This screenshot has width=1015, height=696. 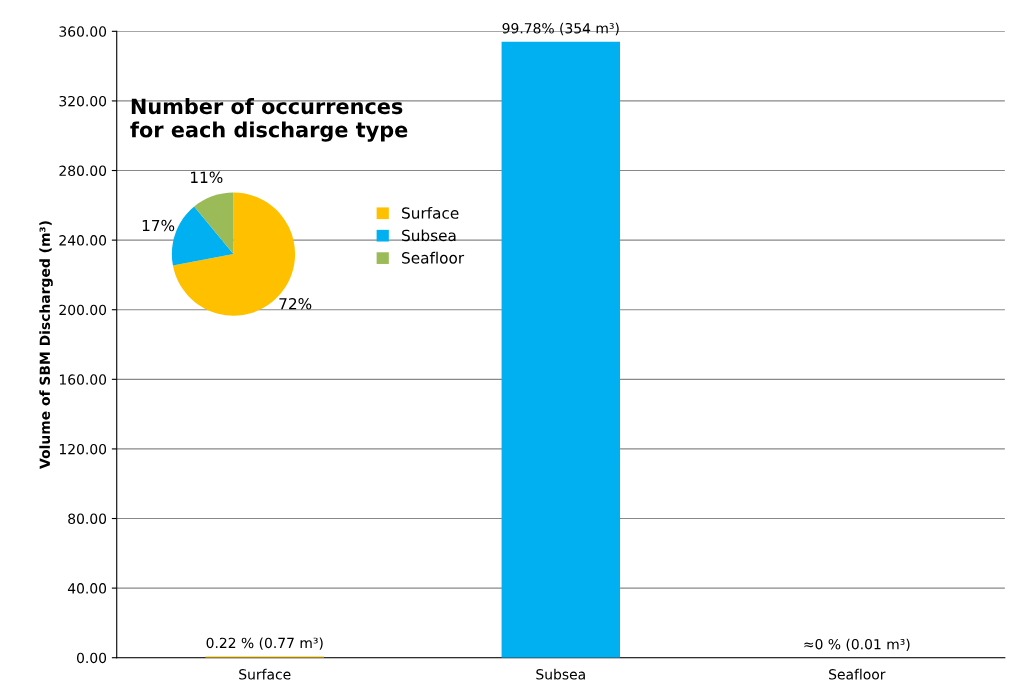 What do you see at coordinates (87, 588) in the screenshot?
I see `y-tick-label: 40.00` at bounding box center [87, 588].